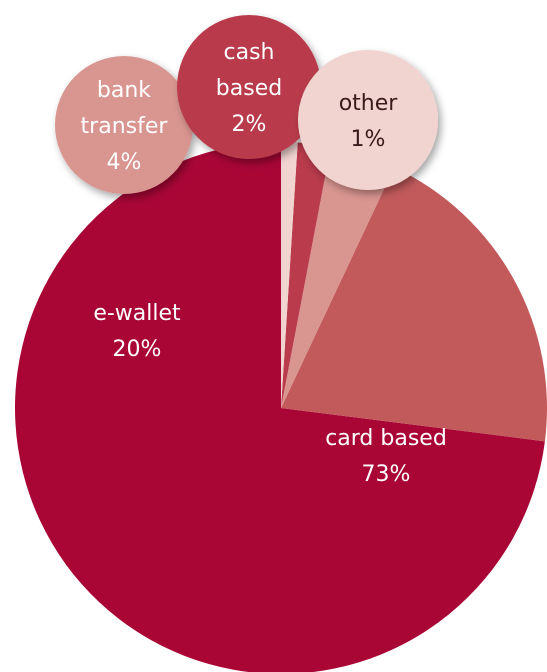  I want to click on slice-name-label: cash, so click(249, 52).